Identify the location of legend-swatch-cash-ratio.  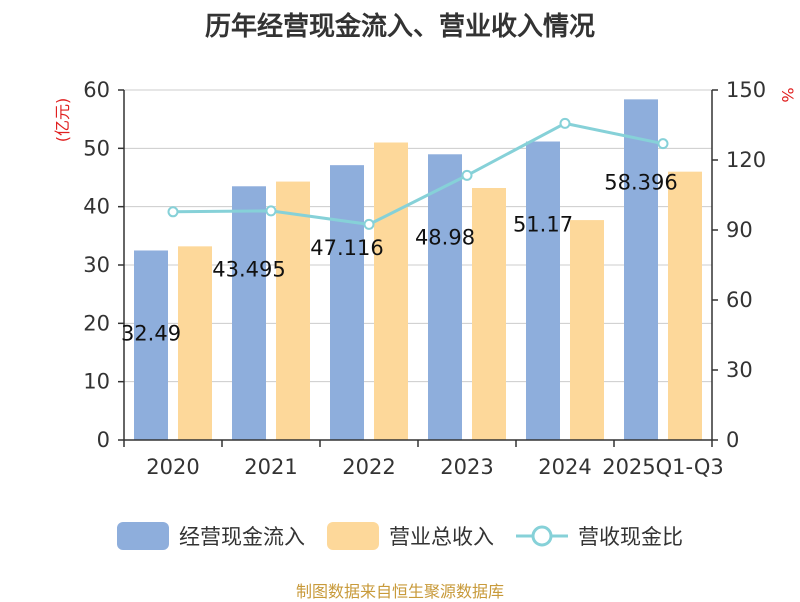
(542, 536).